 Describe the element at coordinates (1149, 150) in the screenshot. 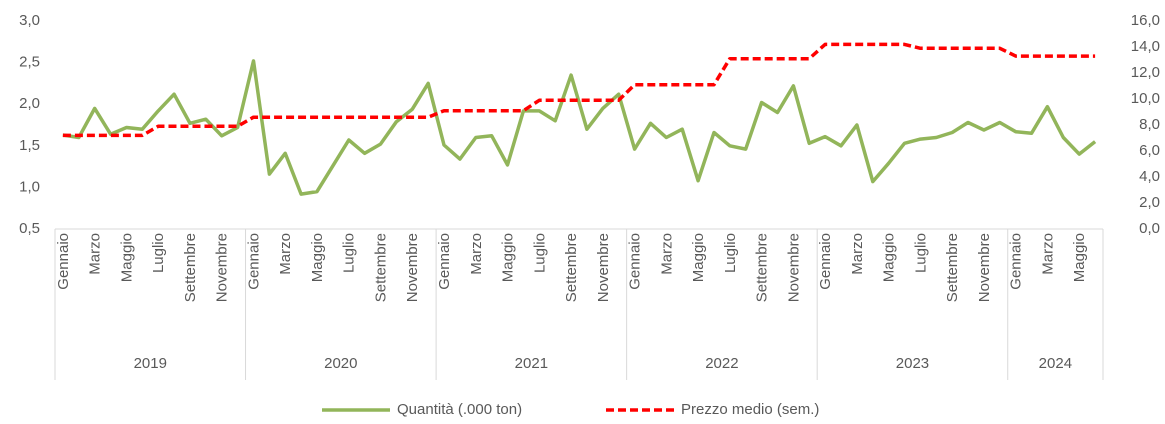

I see `y2-tick-label: 6,0` at that location.